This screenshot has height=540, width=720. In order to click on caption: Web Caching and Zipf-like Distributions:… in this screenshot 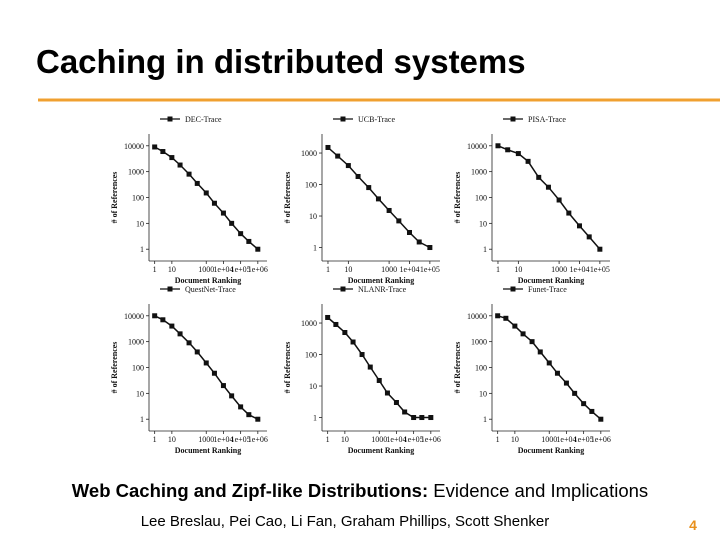, I will do `click(360, 490)`.